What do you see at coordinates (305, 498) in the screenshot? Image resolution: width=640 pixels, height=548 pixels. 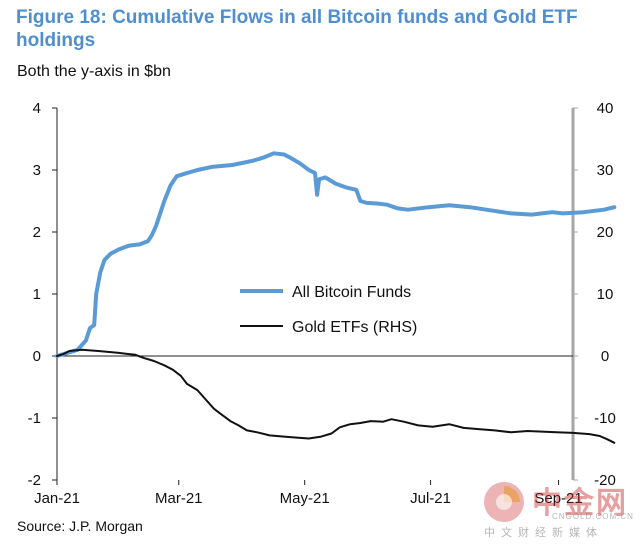 I see `x-tick-label: May-21` at bounding box center [305, 498].